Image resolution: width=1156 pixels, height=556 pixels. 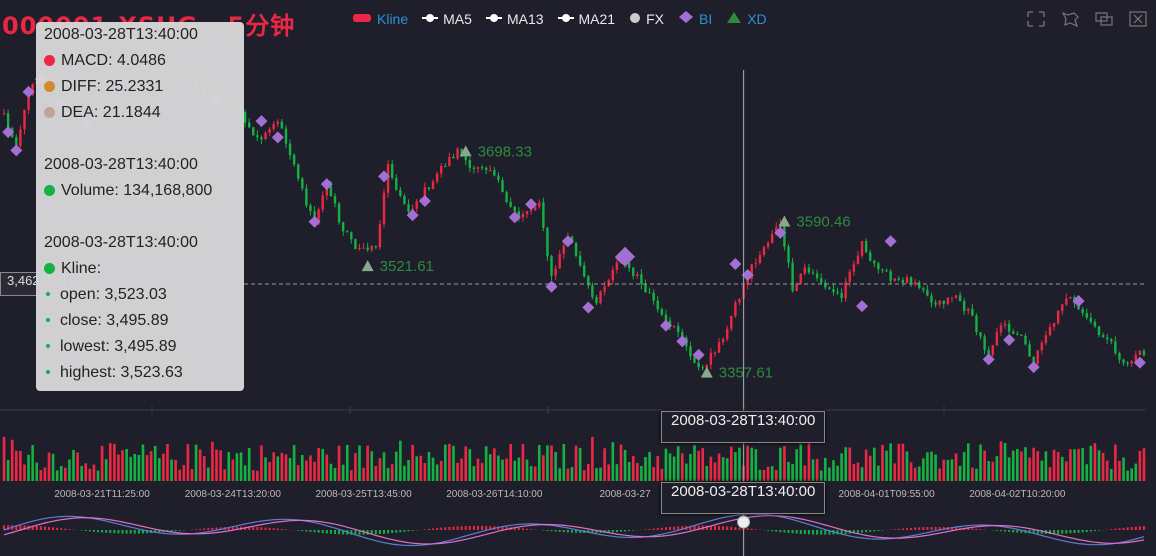 I want to click on legend-item-fx: FX, so click(x=646, y=18).